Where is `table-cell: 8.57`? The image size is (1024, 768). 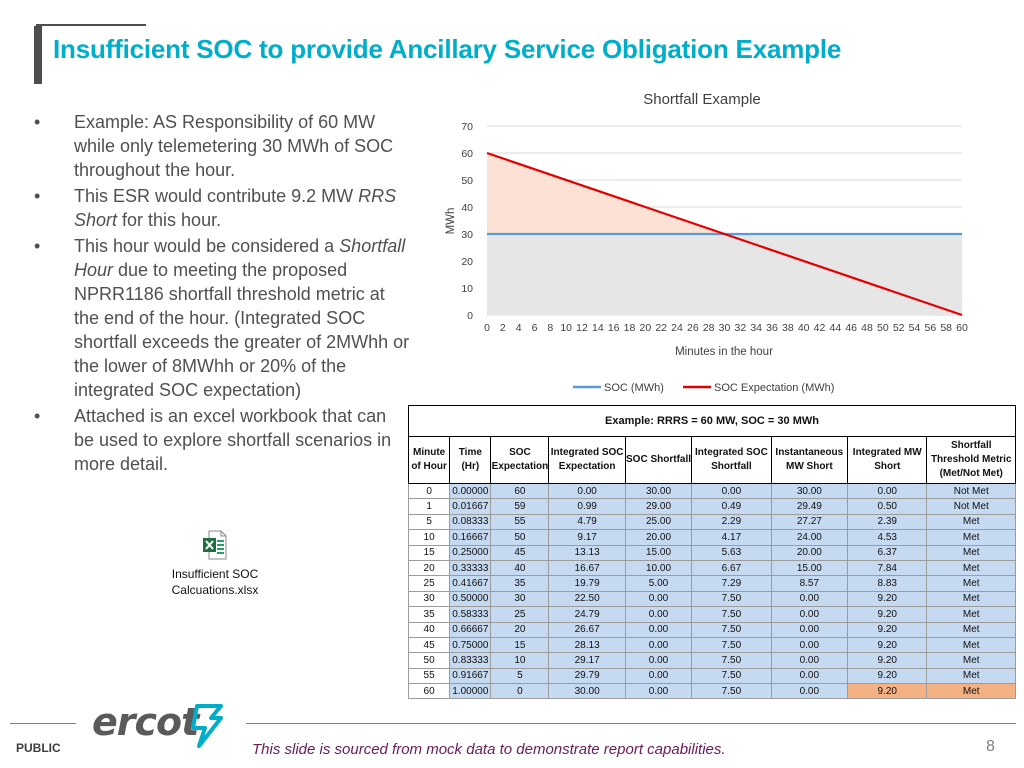 table-cell: 8.57 is located at coordinates (809, 583).